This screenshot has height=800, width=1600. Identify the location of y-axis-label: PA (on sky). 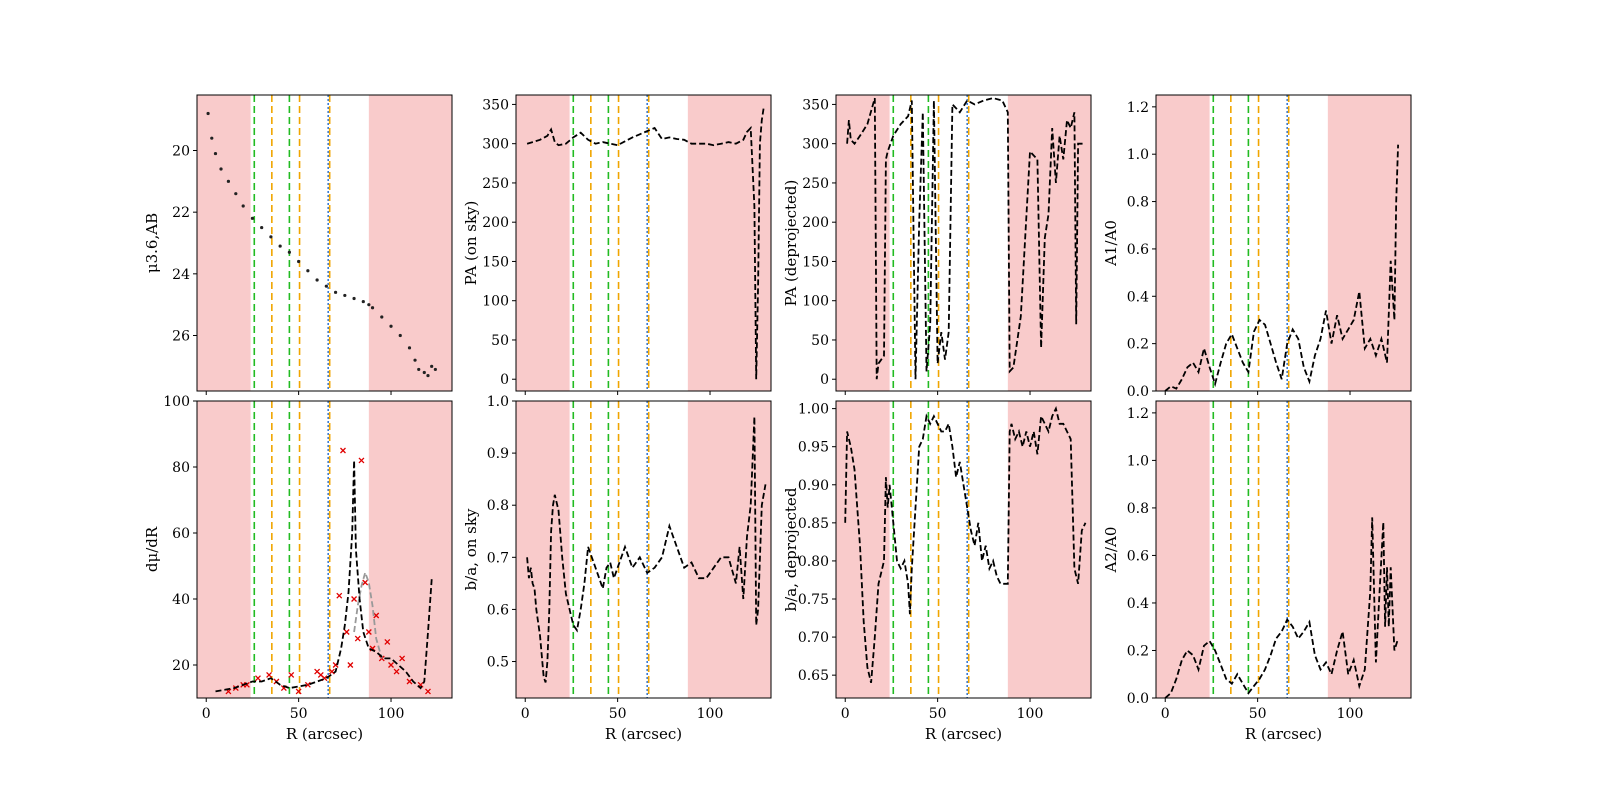
(471, 243).